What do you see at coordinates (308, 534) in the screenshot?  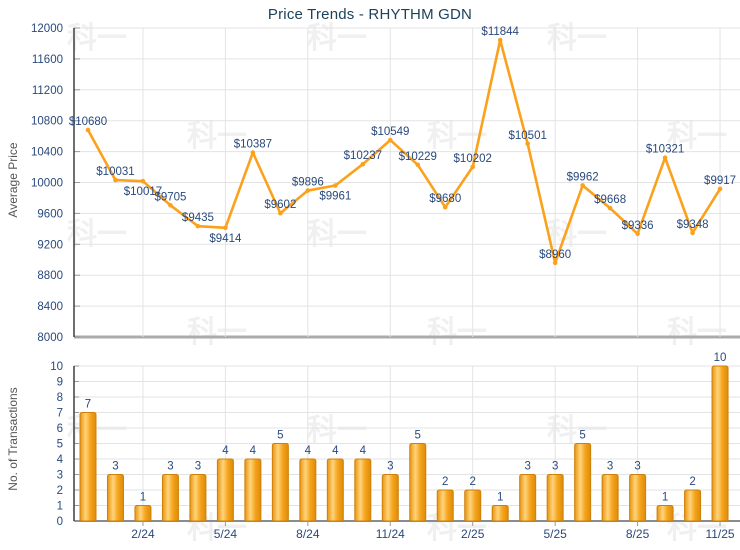 I see `trans-xtick-label: 8/24` at bounding box center [308, 534].